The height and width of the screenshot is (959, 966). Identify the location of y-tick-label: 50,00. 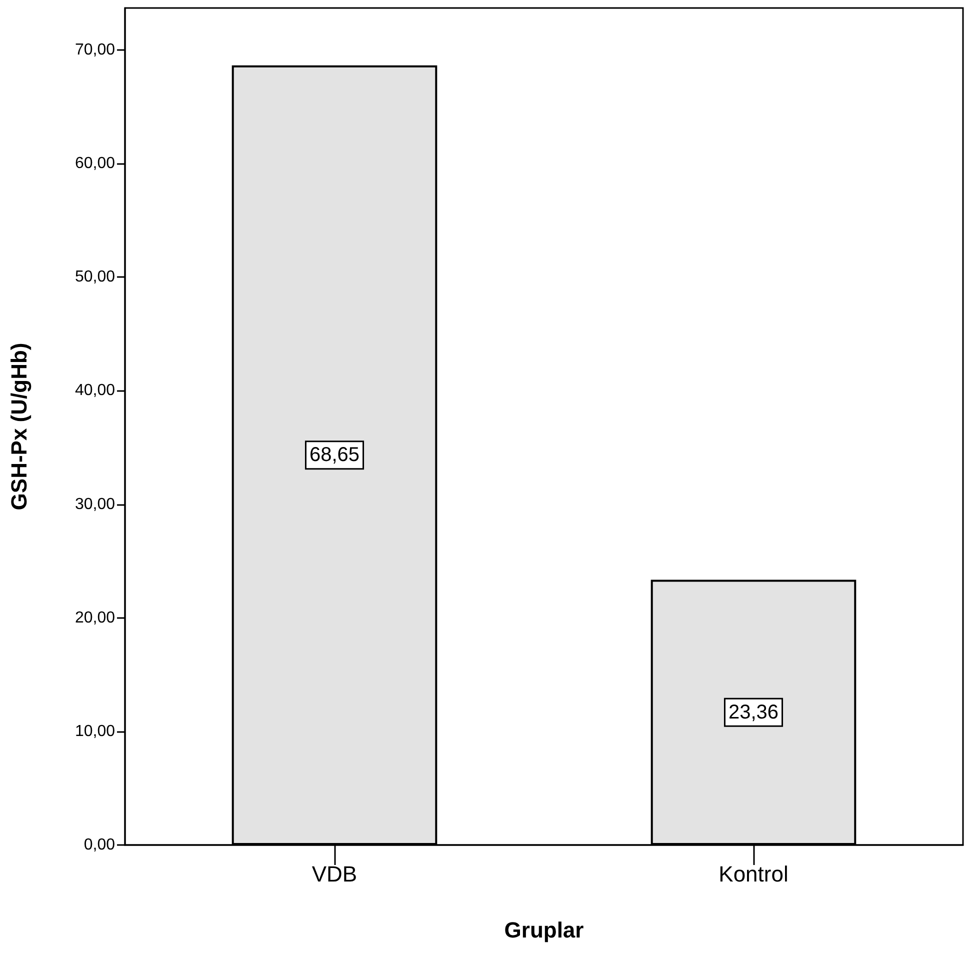
(95, 277).